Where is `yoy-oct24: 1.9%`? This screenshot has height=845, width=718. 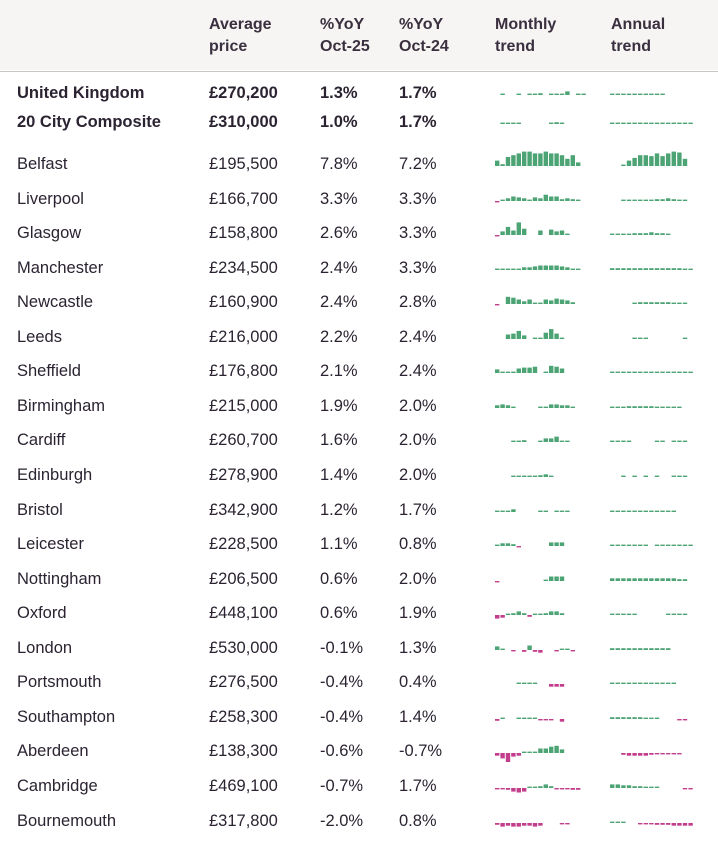 yoy-oct24: 1.9% is located at coordinates (418, 613).